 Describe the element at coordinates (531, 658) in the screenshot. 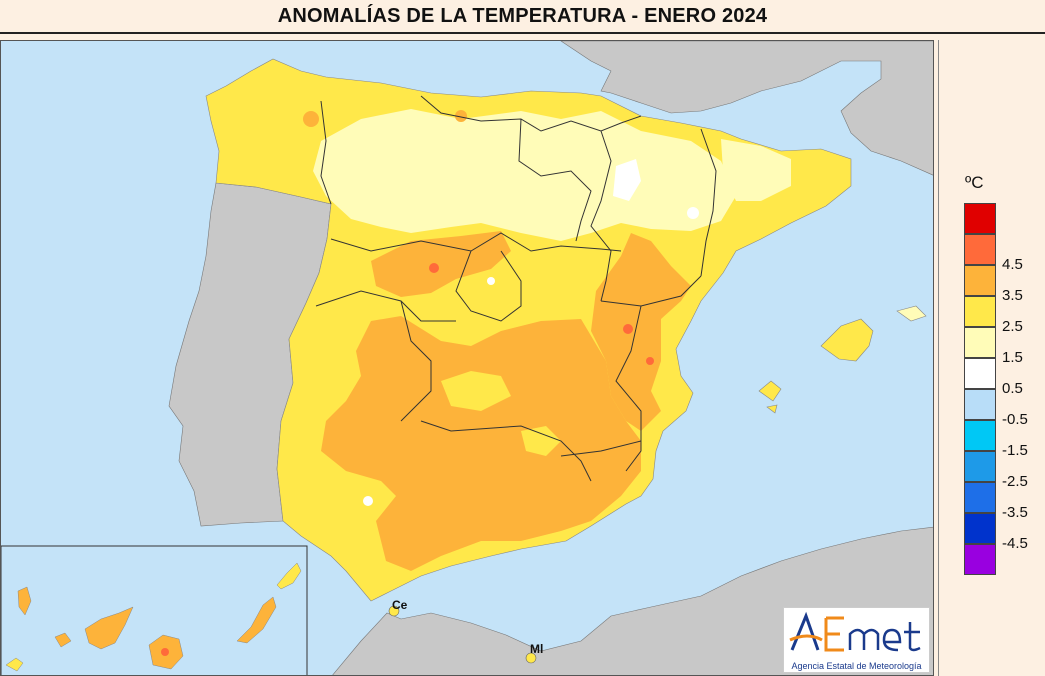

I see `melilla-marker` at that location.